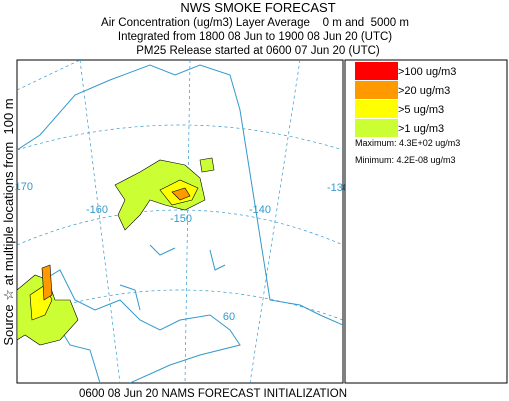 The height and width of the screenshot is (401, 509). I want to click on legend-label: >20 ug/m3, so click(424, 91).